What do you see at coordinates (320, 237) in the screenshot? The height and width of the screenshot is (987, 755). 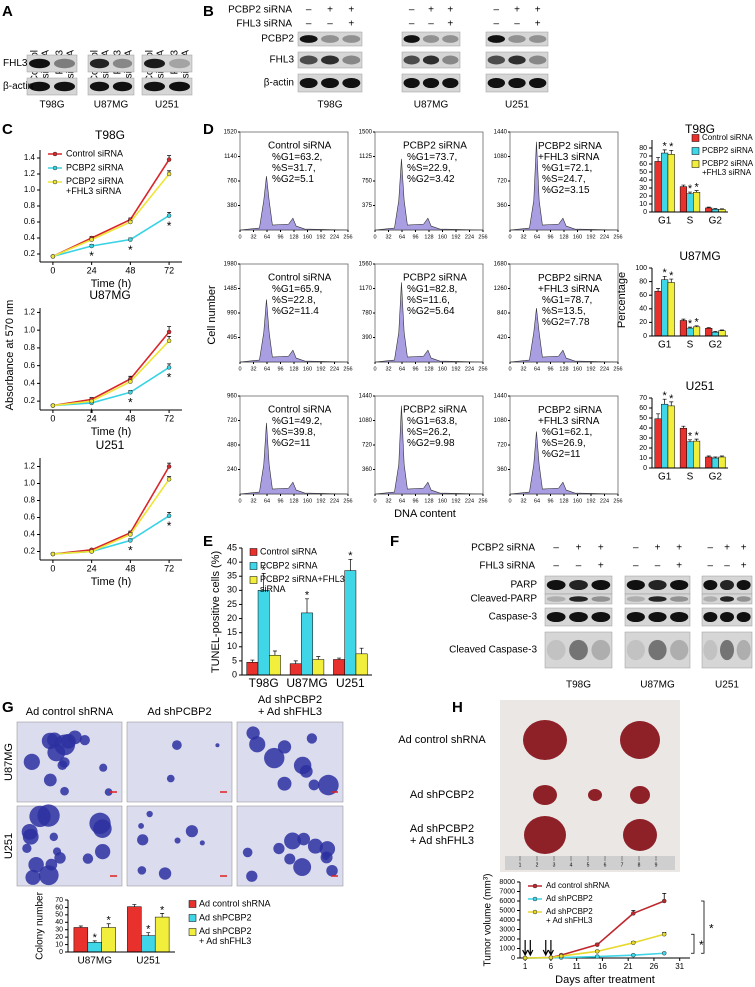 I see `flow-x-tick-label: 192` at bounding box center [320, 237].